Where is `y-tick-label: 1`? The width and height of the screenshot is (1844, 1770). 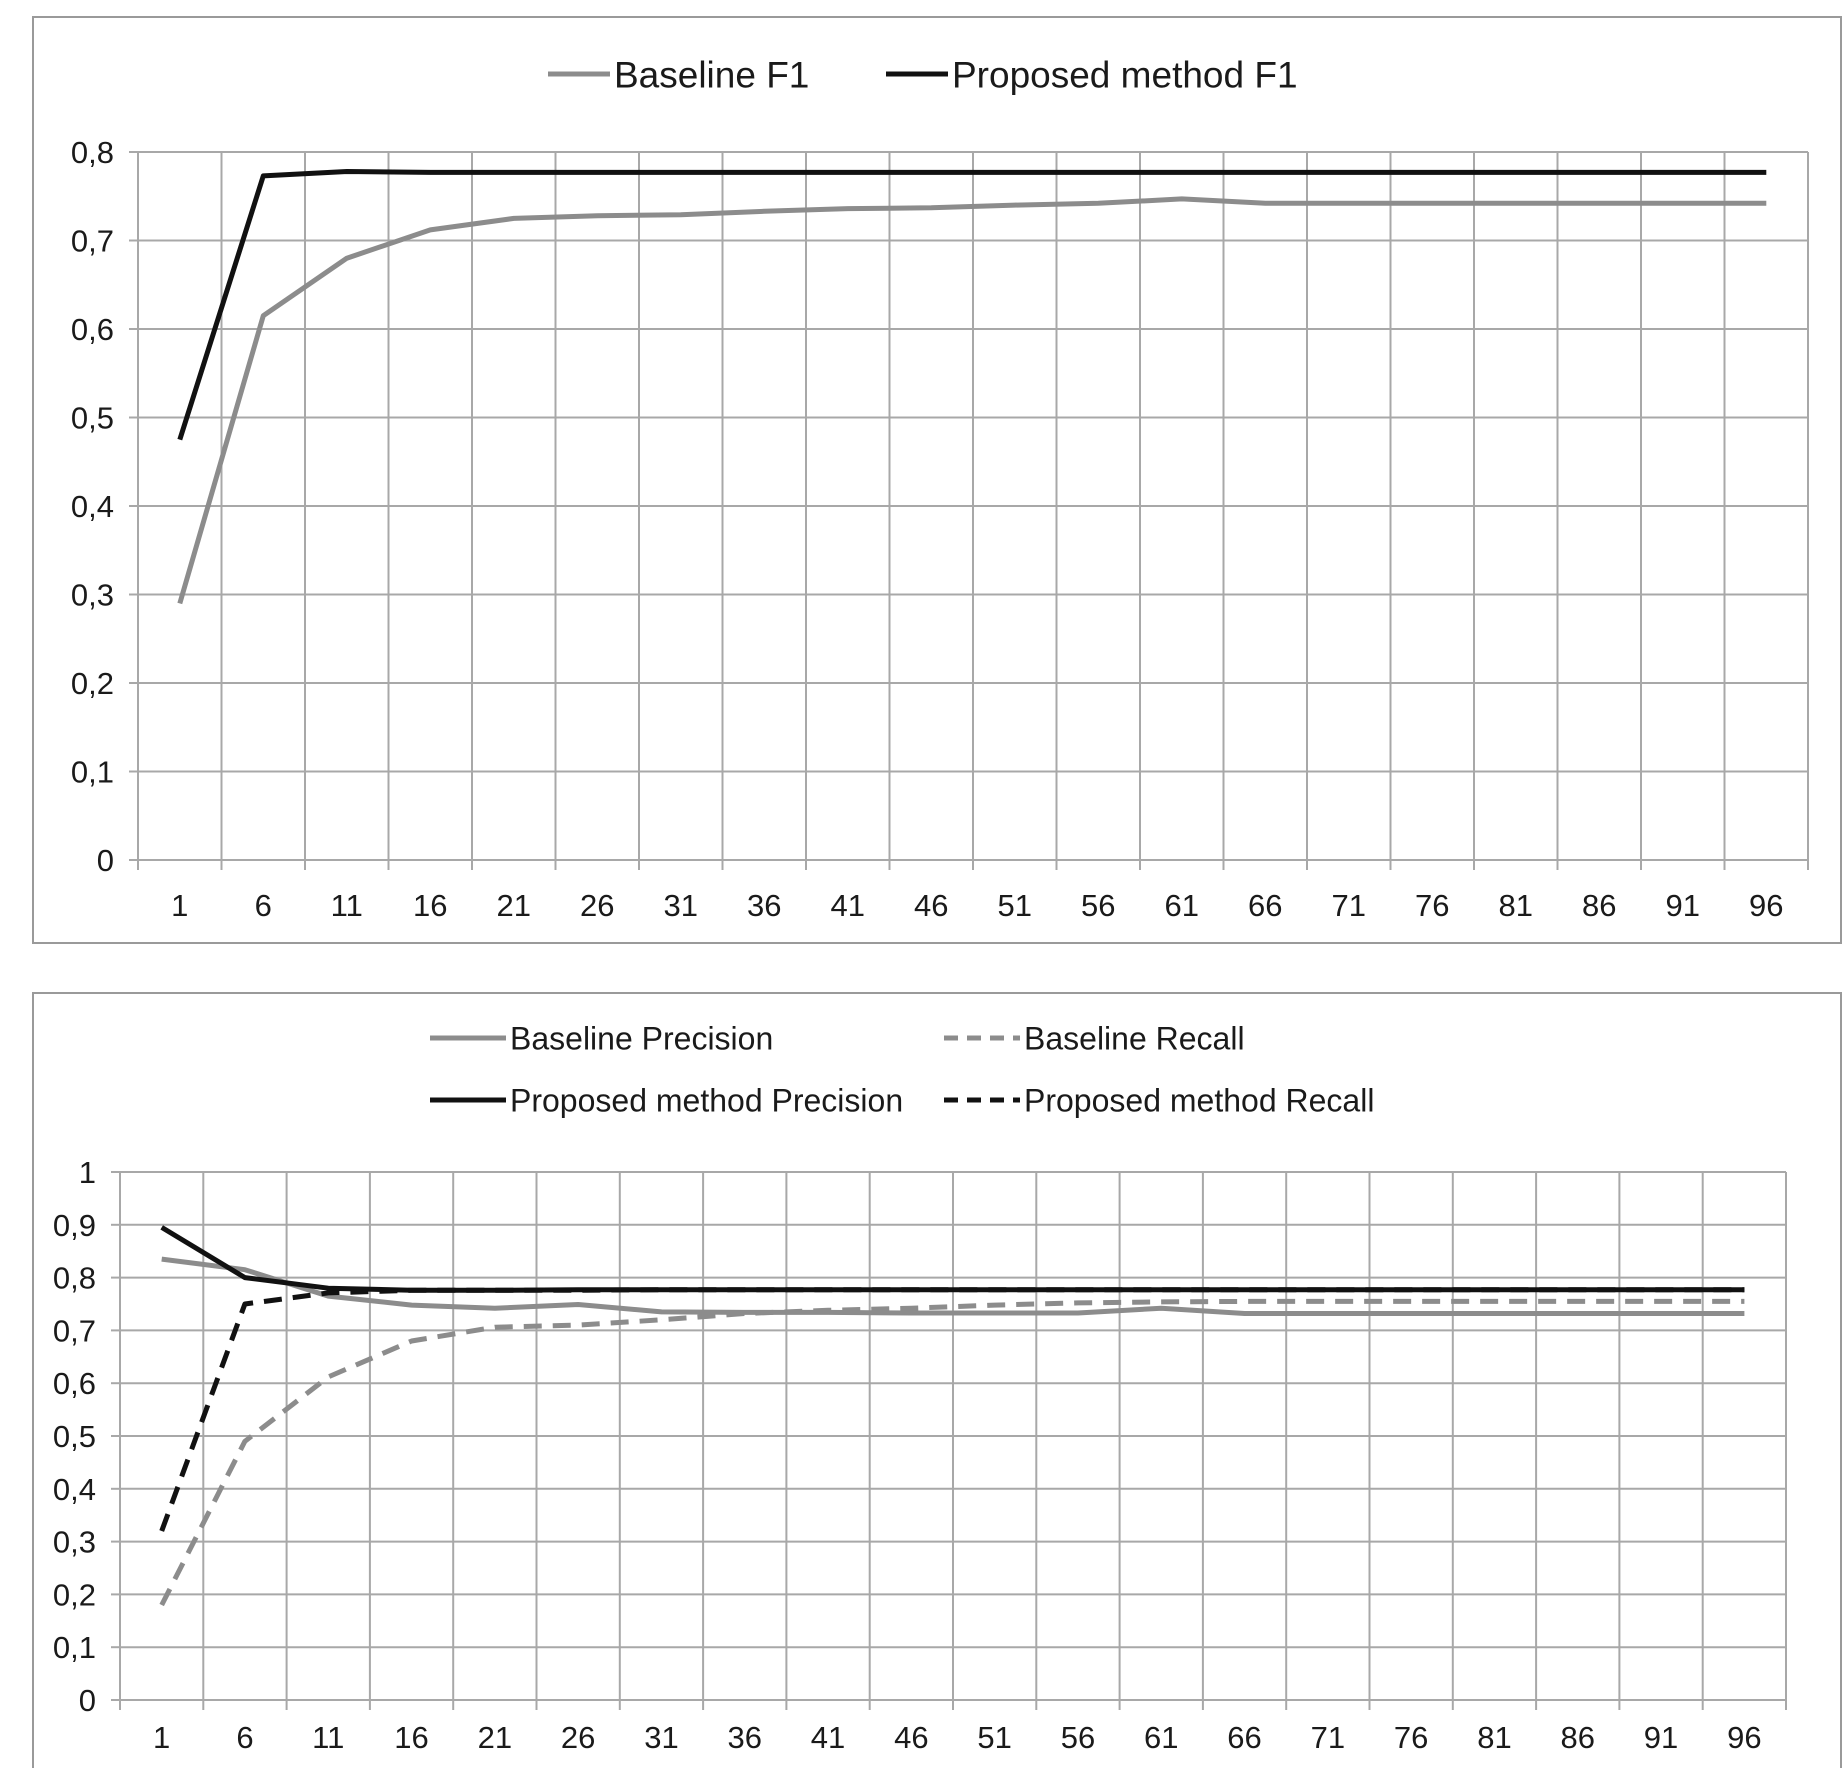 y-tick-label: 1 is located at coordinates (87, 1172).